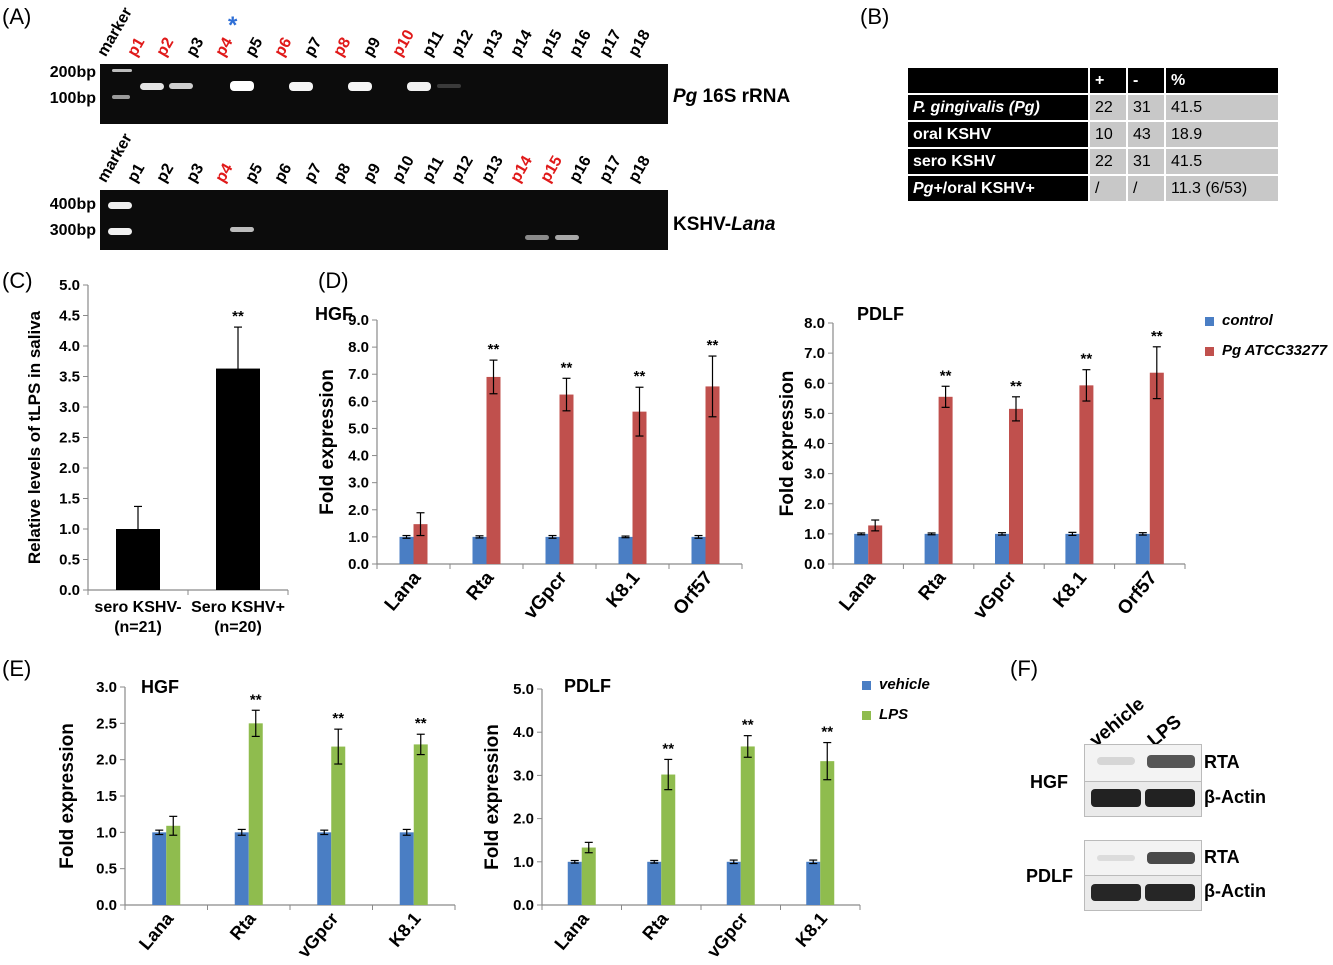 The width and height of the screenshot is (1333, 965). I want to click on table-cell: 10, so click(1108, 134).